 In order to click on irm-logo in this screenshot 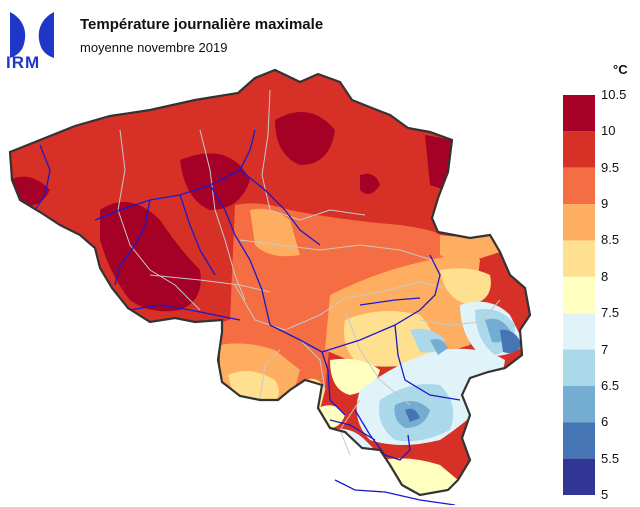, I will do `click(32, 35)`.